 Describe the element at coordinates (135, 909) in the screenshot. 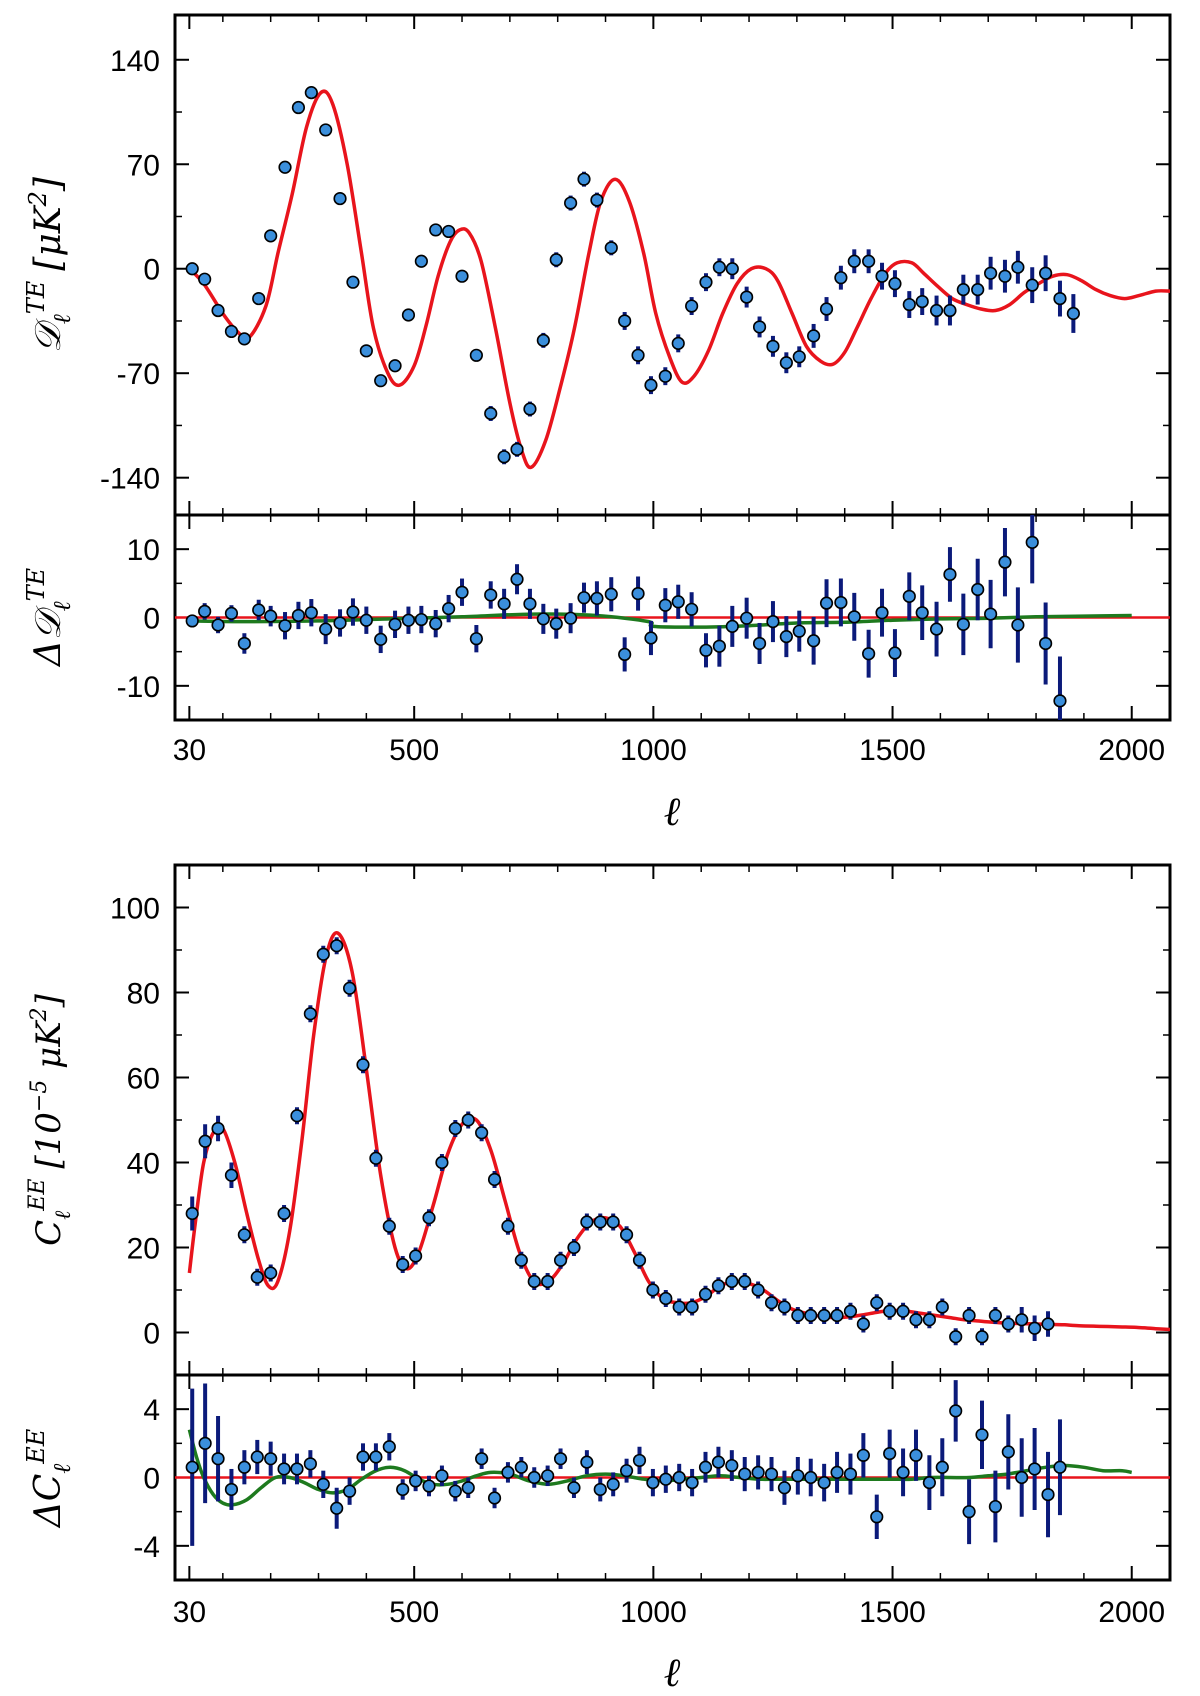

I see `ee-y-tick-label: 100` at that location.